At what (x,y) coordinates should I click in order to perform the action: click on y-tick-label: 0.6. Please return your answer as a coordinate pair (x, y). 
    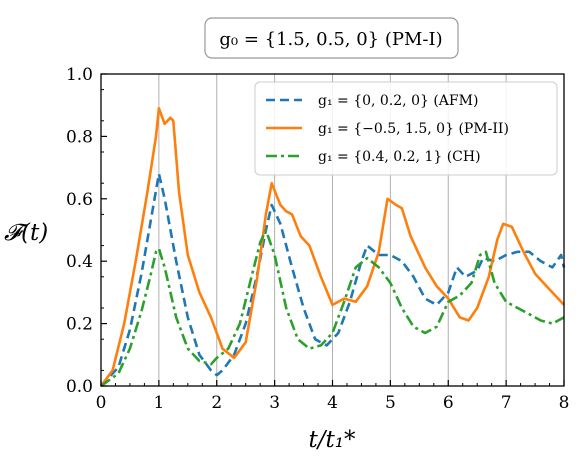
    Looking at the image, I should click on (79, 200).